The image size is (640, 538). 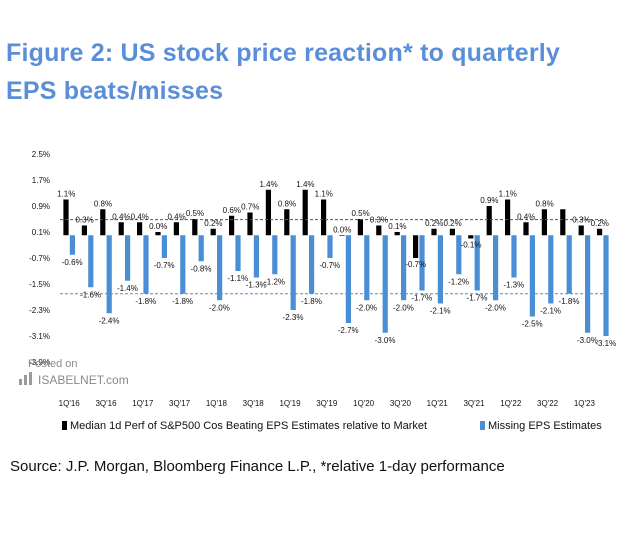 What do you see at coordinates (545, 426) in the screenshot?
I see `legend-label-miss: Missing EPS Estimates` at bounding box center [545, 426].